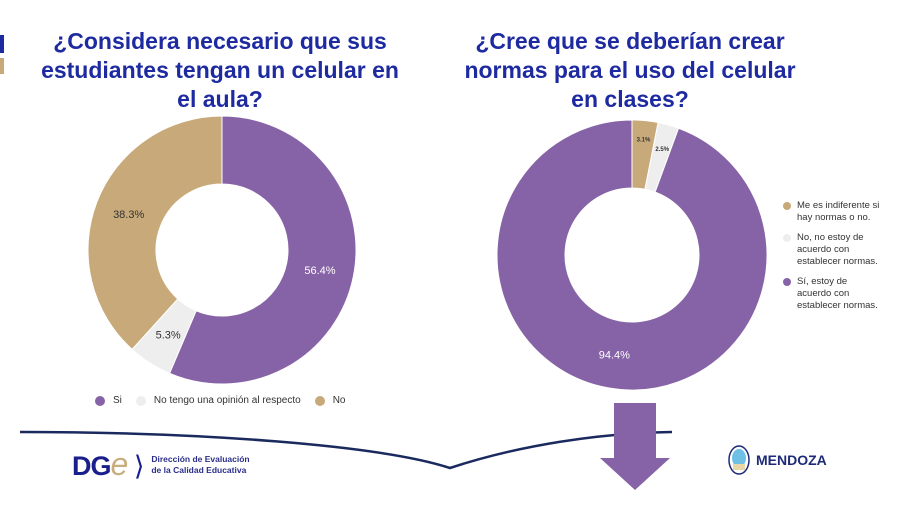 This screenshot has height=505, width=900. Describe the element at coordinates (108, 400) in the screenshot. I see `legend-item: Si` at that location.